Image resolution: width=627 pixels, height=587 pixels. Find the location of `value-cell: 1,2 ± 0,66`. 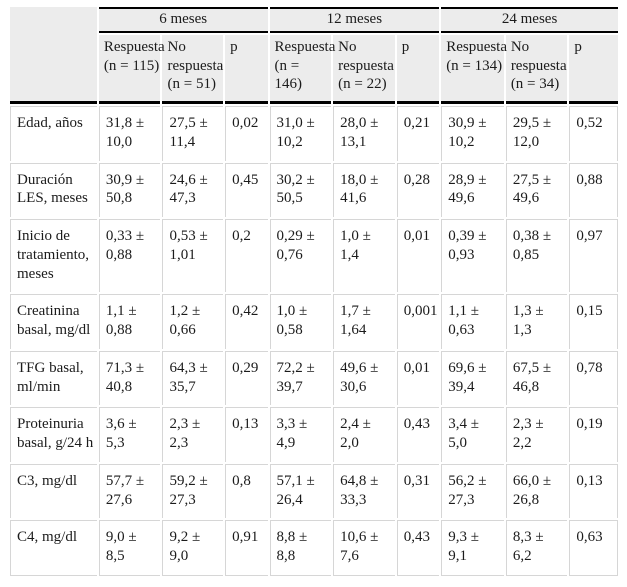

value-cell: 1,2 ± 0,66 is located at coordinates (193, 321).